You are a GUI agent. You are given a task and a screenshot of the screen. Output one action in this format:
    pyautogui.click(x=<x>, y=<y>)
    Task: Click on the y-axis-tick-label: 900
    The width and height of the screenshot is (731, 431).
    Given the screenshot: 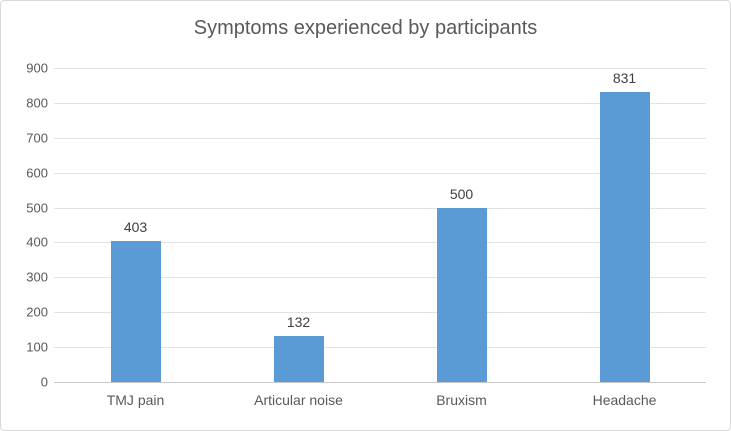 What is the action you would take?
    pyautogui.click(x=37, y=68)
    